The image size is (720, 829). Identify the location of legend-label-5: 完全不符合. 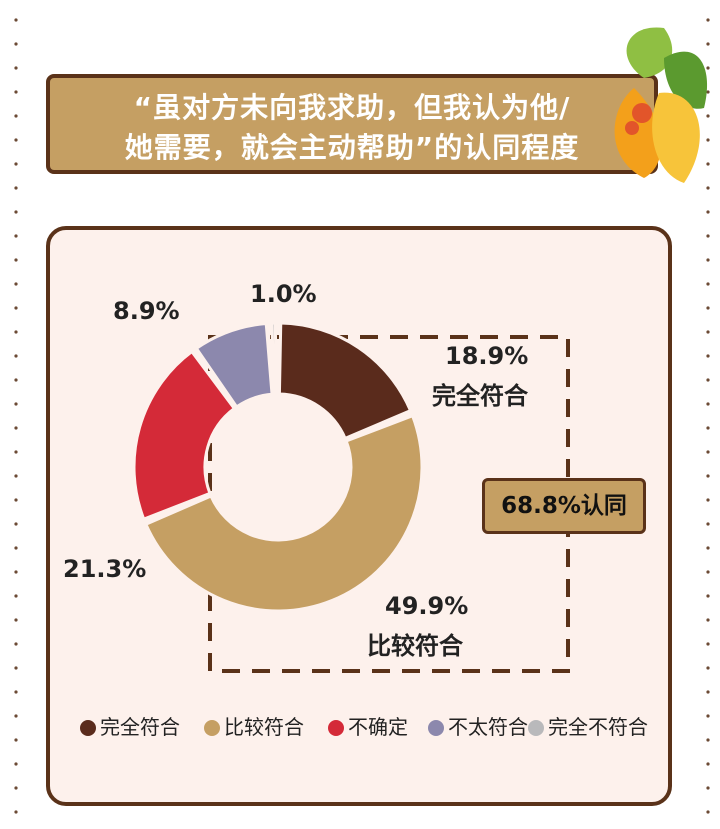
(598, 727).